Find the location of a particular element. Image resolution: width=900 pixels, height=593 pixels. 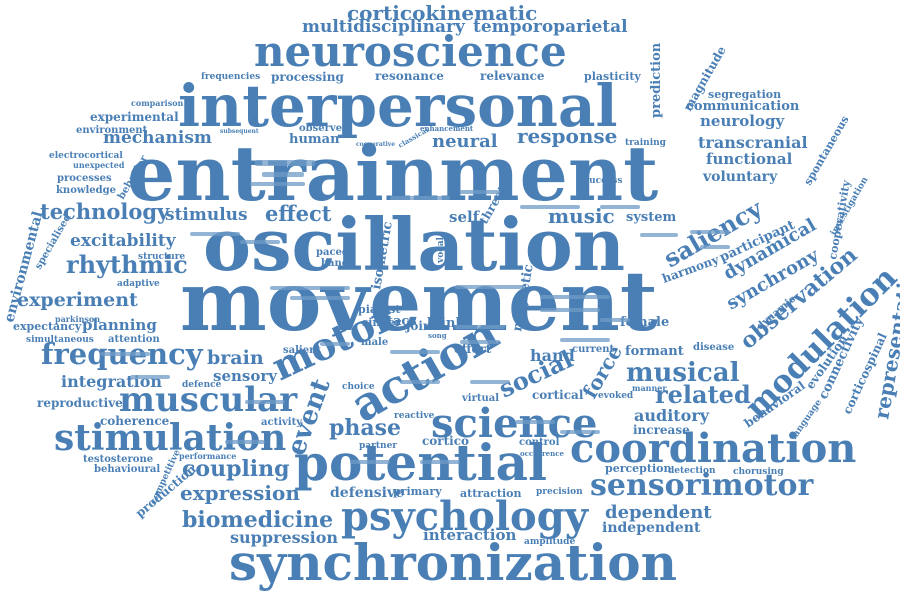

word-perception: perception is located at coordinates (638, 468).